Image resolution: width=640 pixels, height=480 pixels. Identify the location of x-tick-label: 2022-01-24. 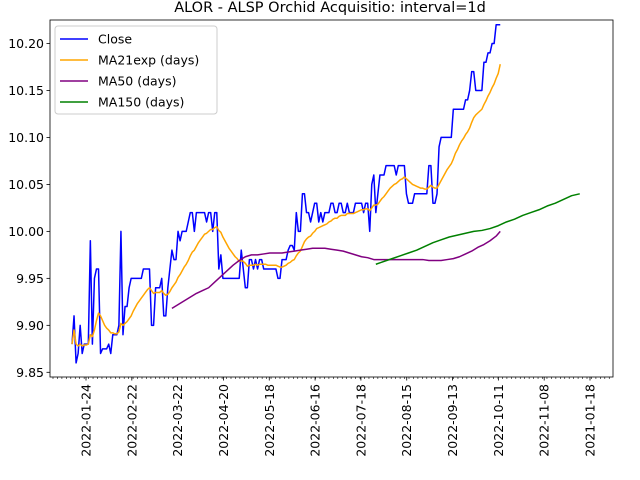
(86, 420).